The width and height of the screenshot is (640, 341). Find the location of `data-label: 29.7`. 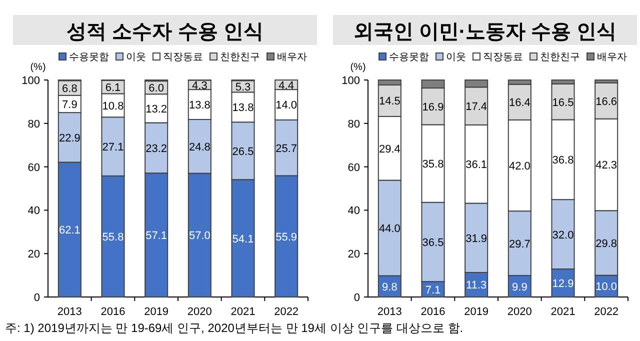

data-label: 29.7 is located at coordinates (519, 244).